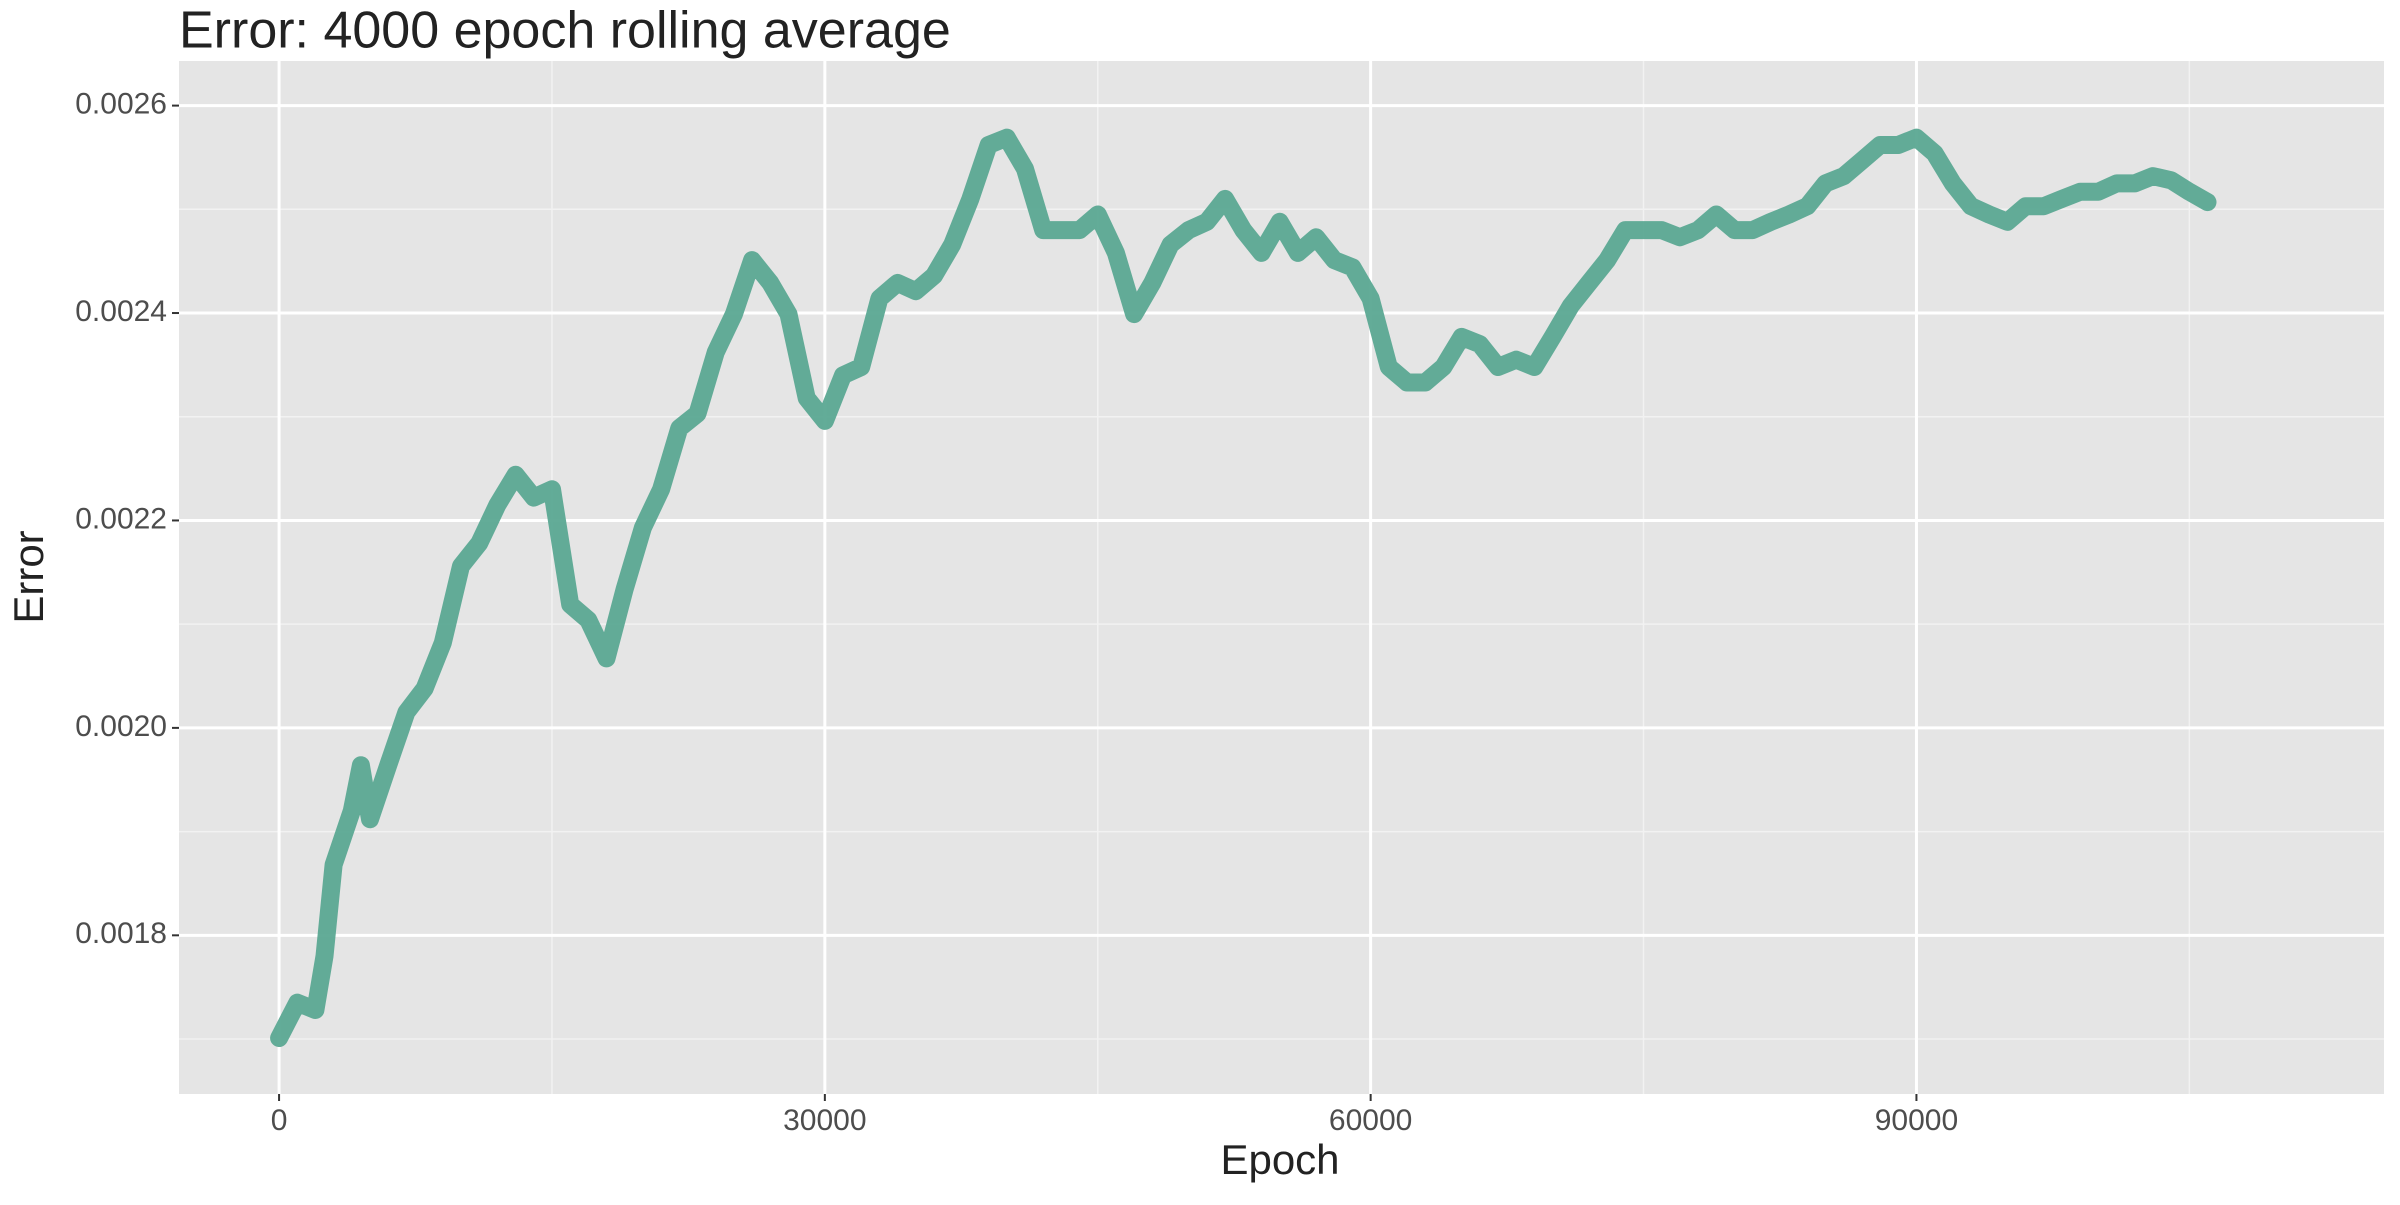 This screenshot has height=1205, width=2400. I want to click on chart-title: Error: 4000 epoch rolling average, so click(565, 31).